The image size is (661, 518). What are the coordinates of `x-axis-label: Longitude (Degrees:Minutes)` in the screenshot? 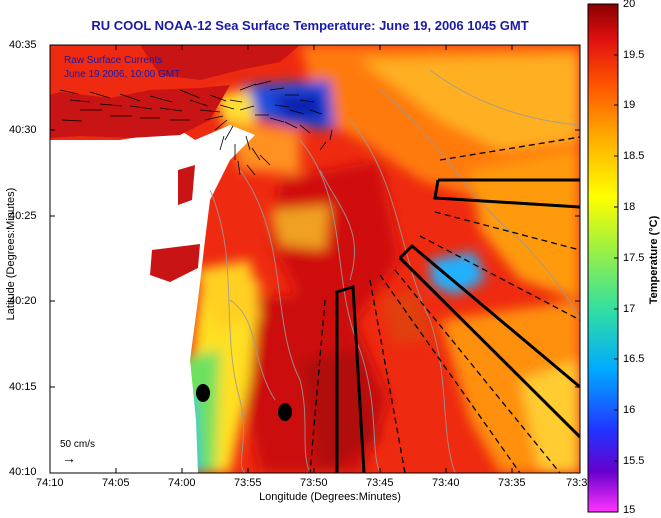 It's located at (330, 497).